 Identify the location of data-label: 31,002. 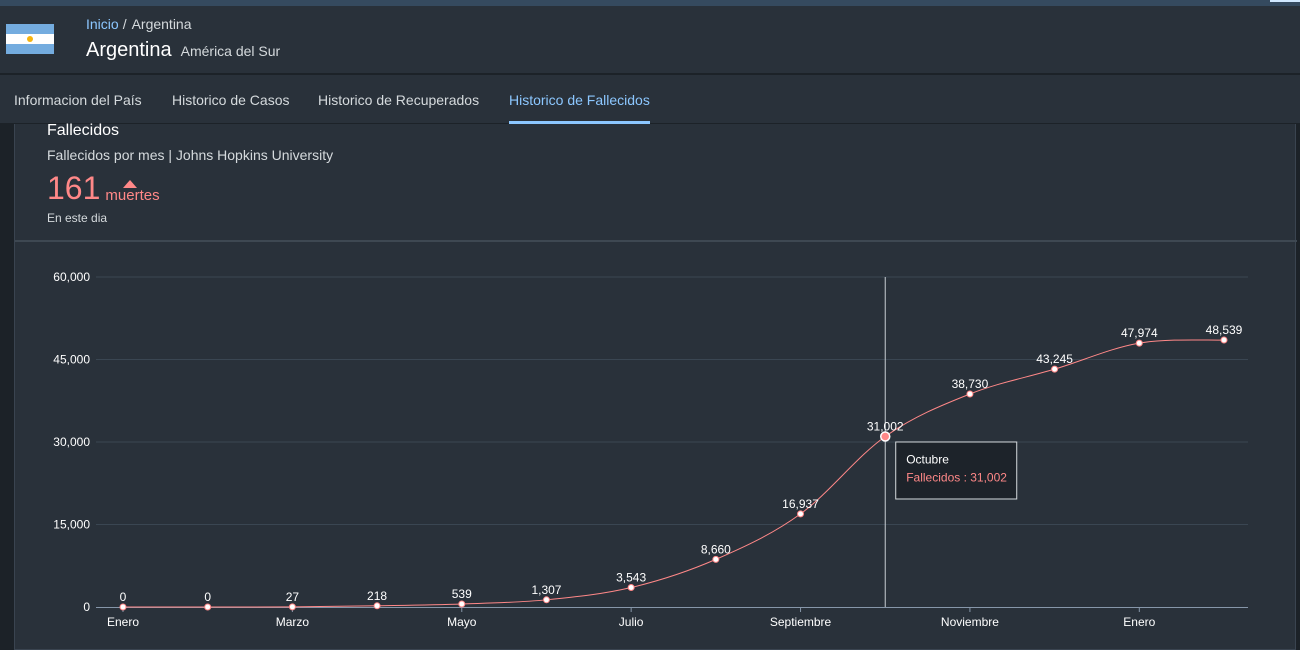
(885, 426).